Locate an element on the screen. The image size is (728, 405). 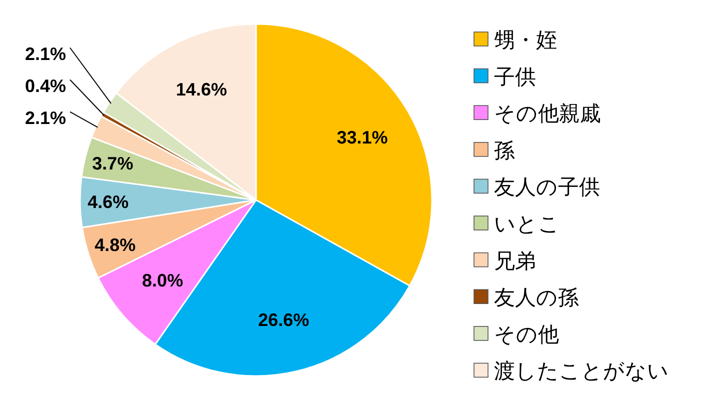
legend-label: 孫 is located at coordinates (504, 150).